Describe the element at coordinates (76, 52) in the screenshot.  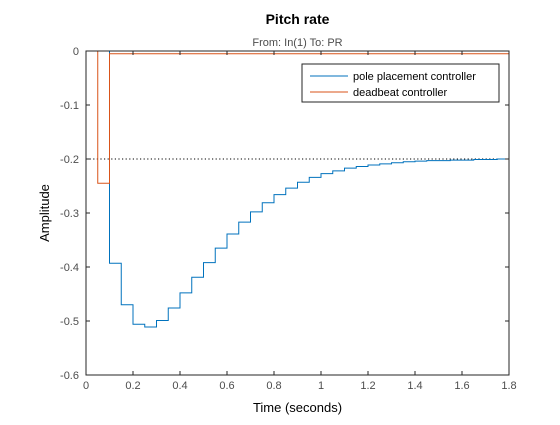
I see `y-tick-label: 0` at that location.